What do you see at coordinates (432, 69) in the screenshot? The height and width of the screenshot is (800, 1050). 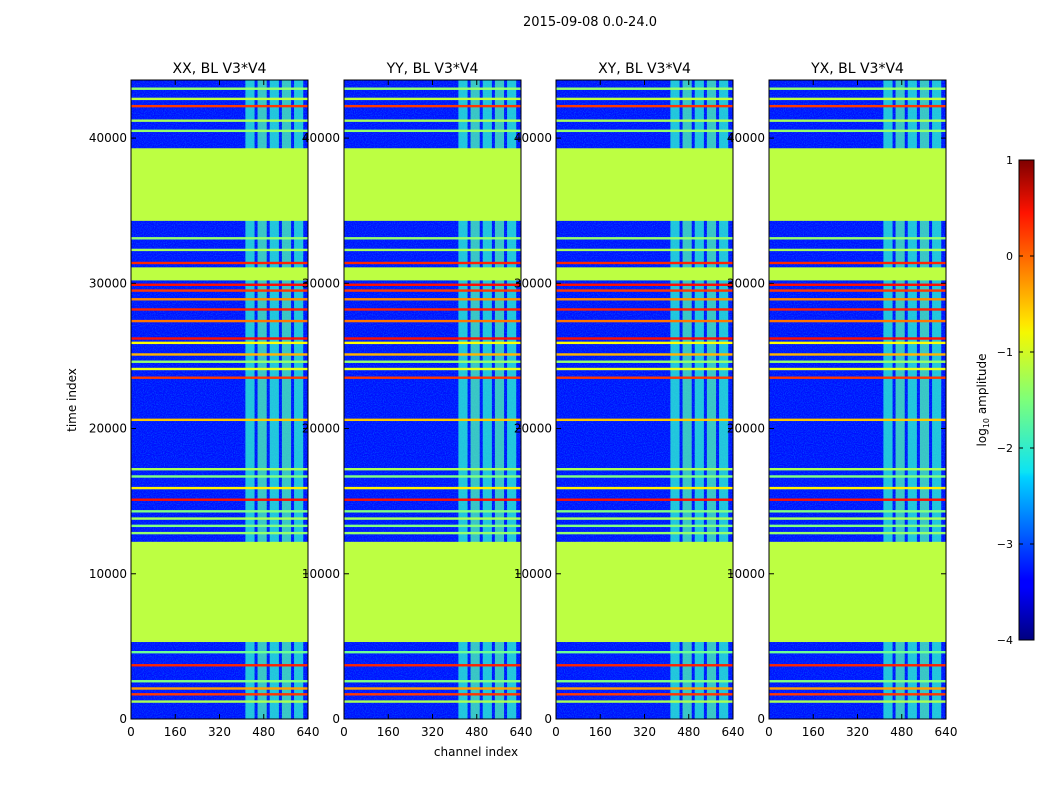 I see `panel-title: YY, BL V3*V4` at bounding box center [432, 69].